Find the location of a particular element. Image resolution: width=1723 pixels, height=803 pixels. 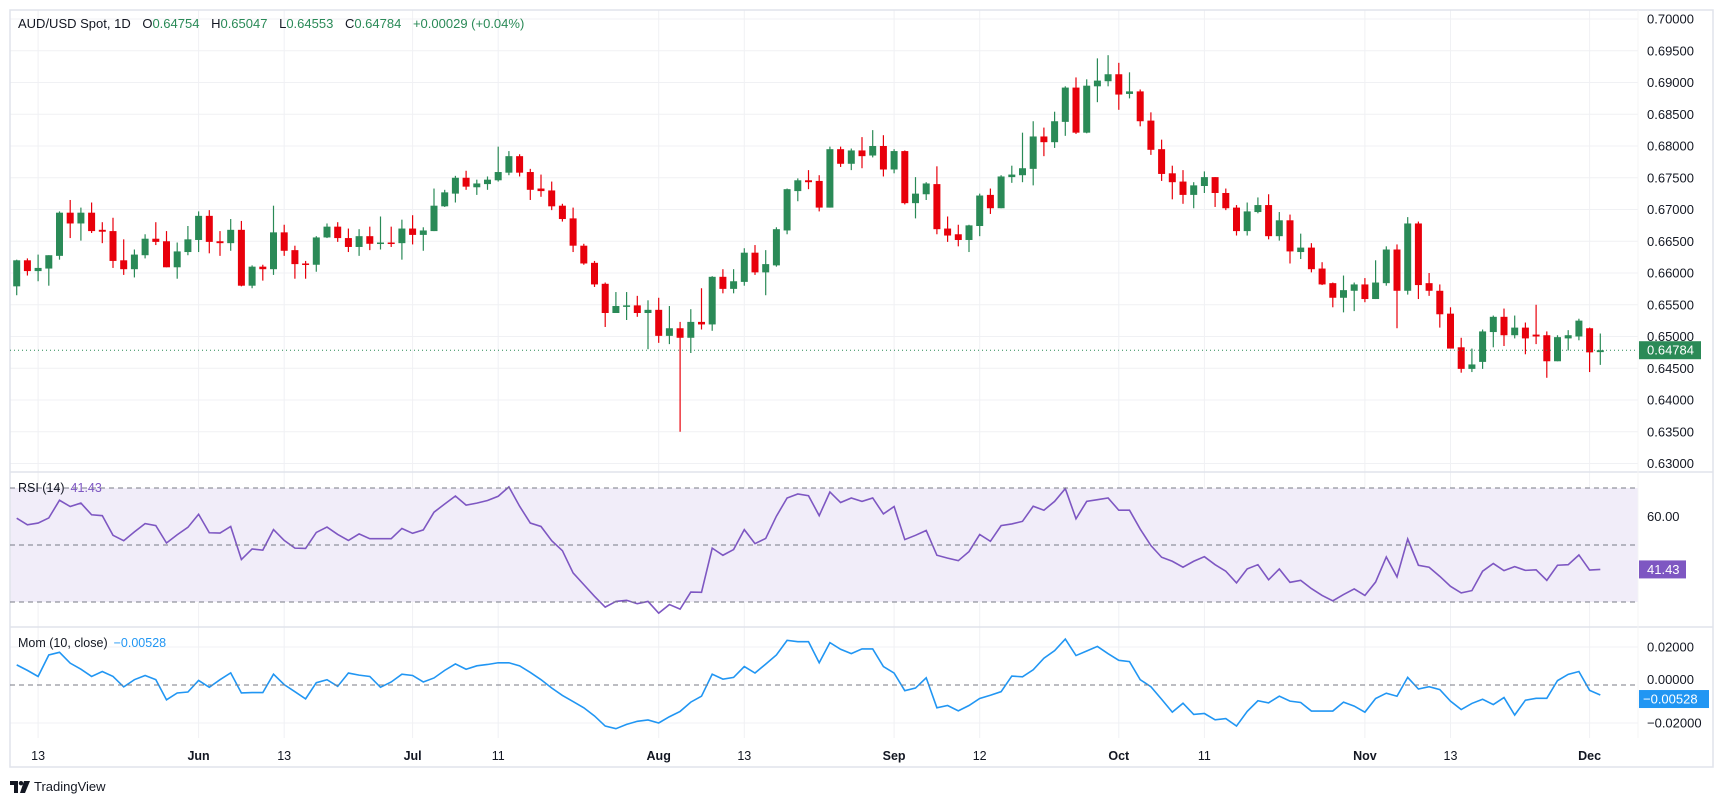

time-axis-label: 11 is located at coordinates (498, 756).